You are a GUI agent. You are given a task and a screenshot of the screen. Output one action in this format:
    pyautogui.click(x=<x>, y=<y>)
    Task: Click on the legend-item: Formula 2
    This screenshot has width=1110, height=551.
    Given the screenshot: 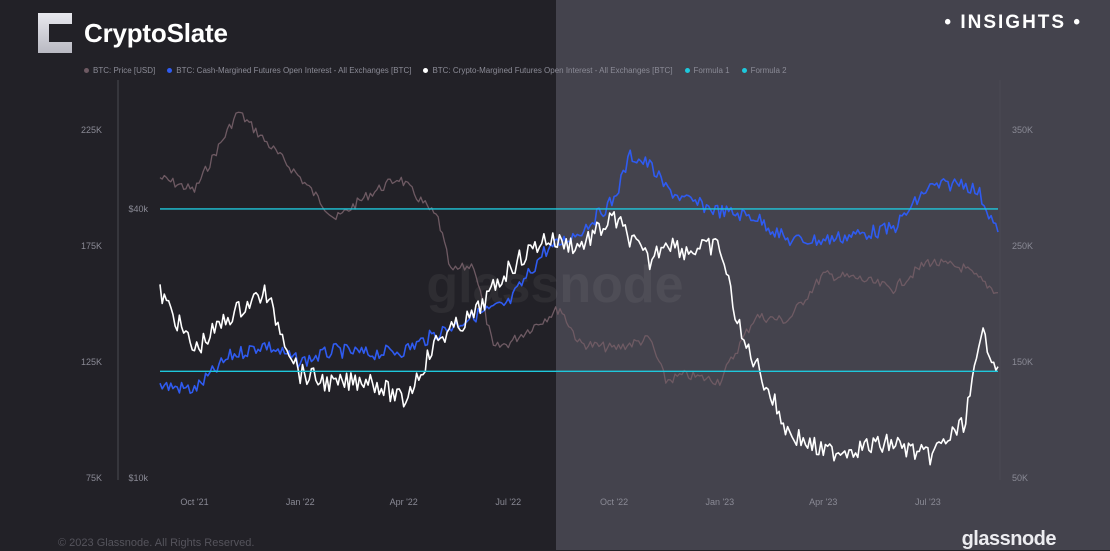 What is the action you would take?
    pyautogui.click(x=764, y=70)
    